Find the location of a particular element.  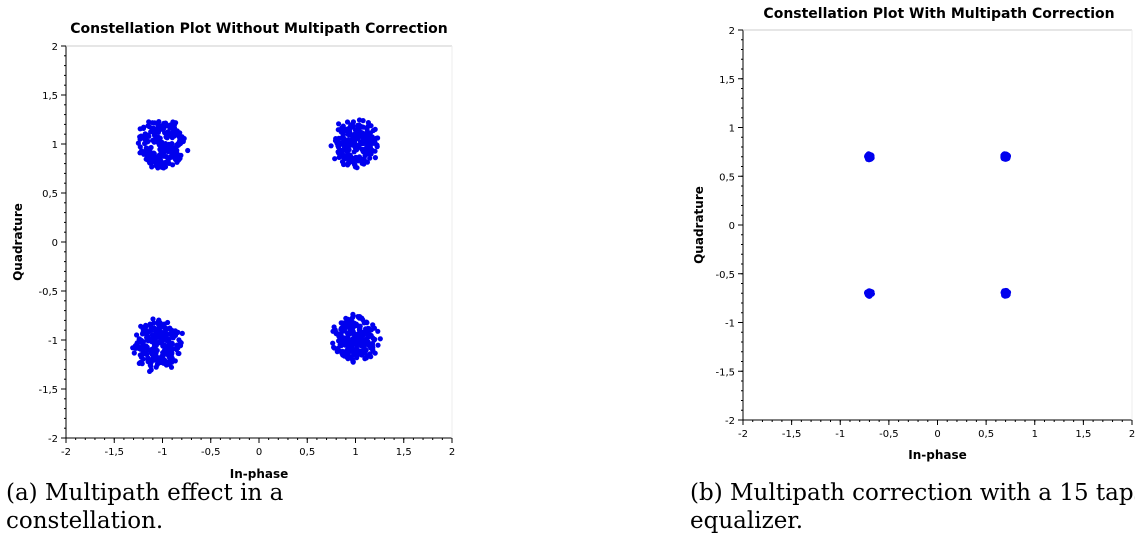

caption-a: (a) Multipath effect in a constellation. is located at coordinates (145, 507).